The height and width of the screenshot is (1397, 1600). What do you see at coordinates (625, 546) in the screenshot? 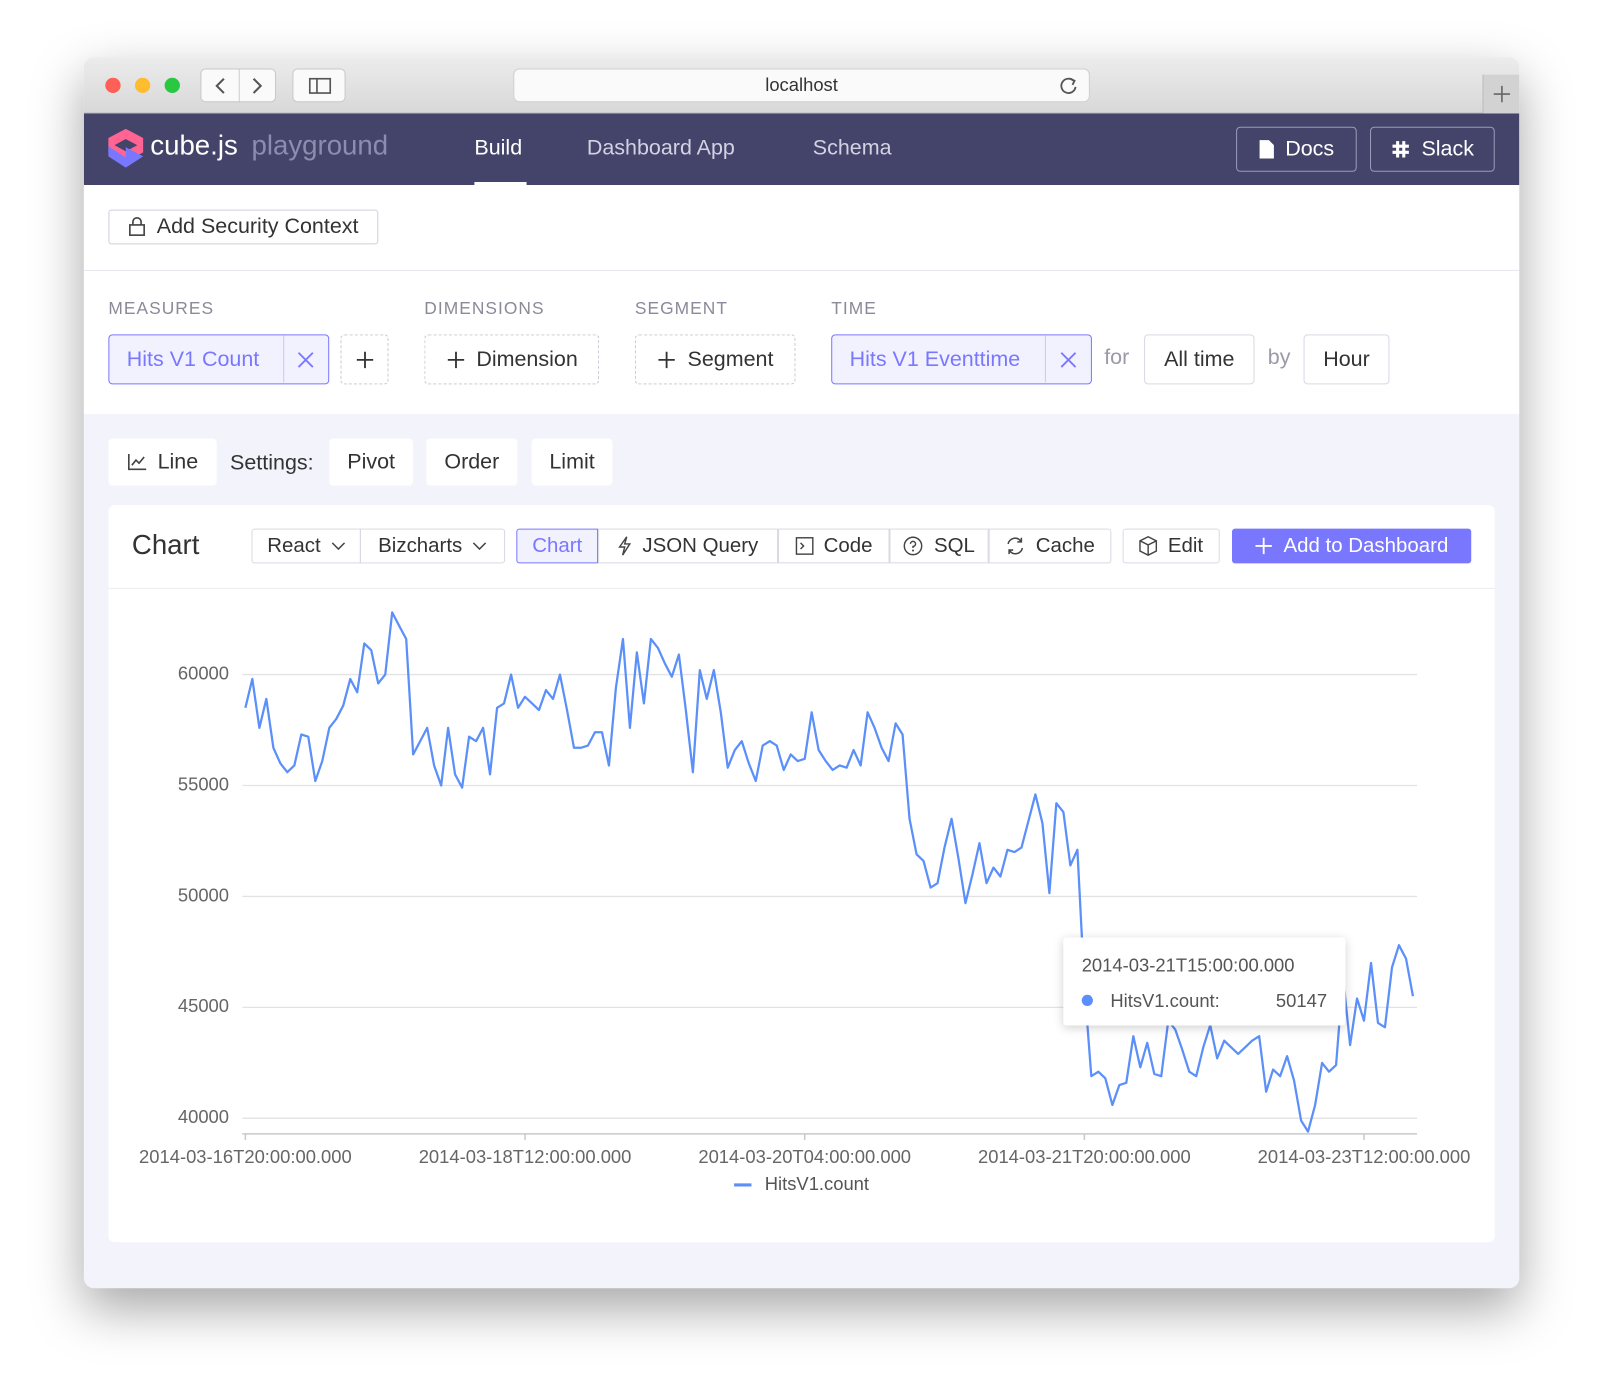
I see `bolt-icon` at bounding box center [625, 546].